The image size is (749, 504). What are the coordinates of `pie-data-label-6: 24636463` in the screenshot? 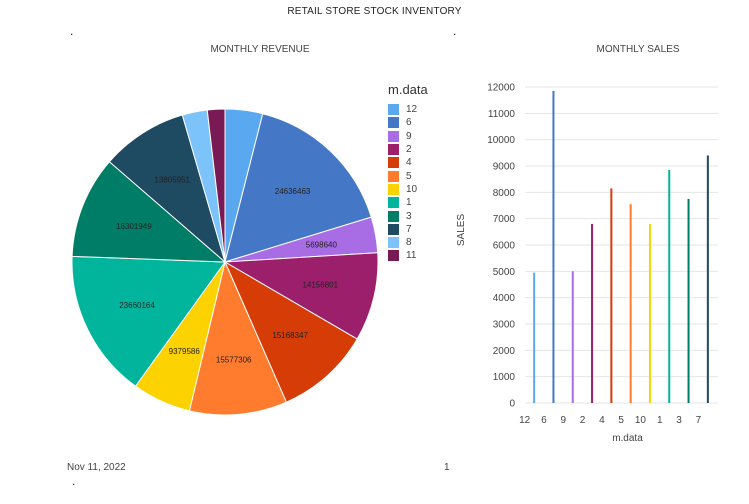 It's located at (293, 191).